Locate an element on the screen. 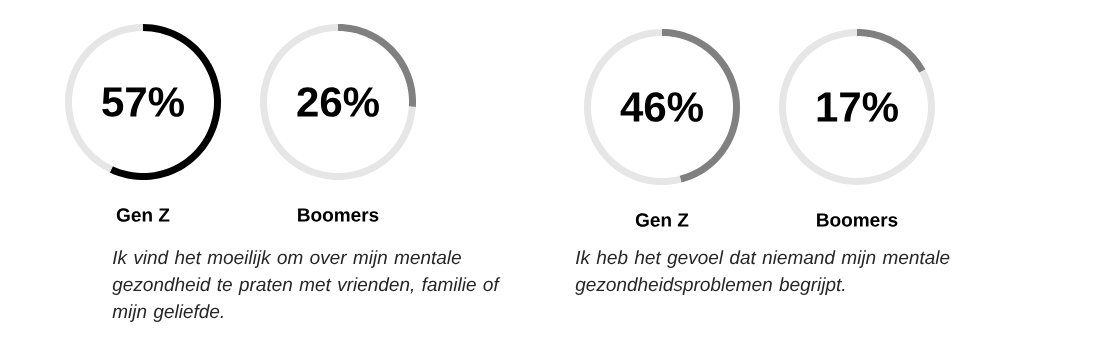  text: 17% is located at coordinates (857, 107).